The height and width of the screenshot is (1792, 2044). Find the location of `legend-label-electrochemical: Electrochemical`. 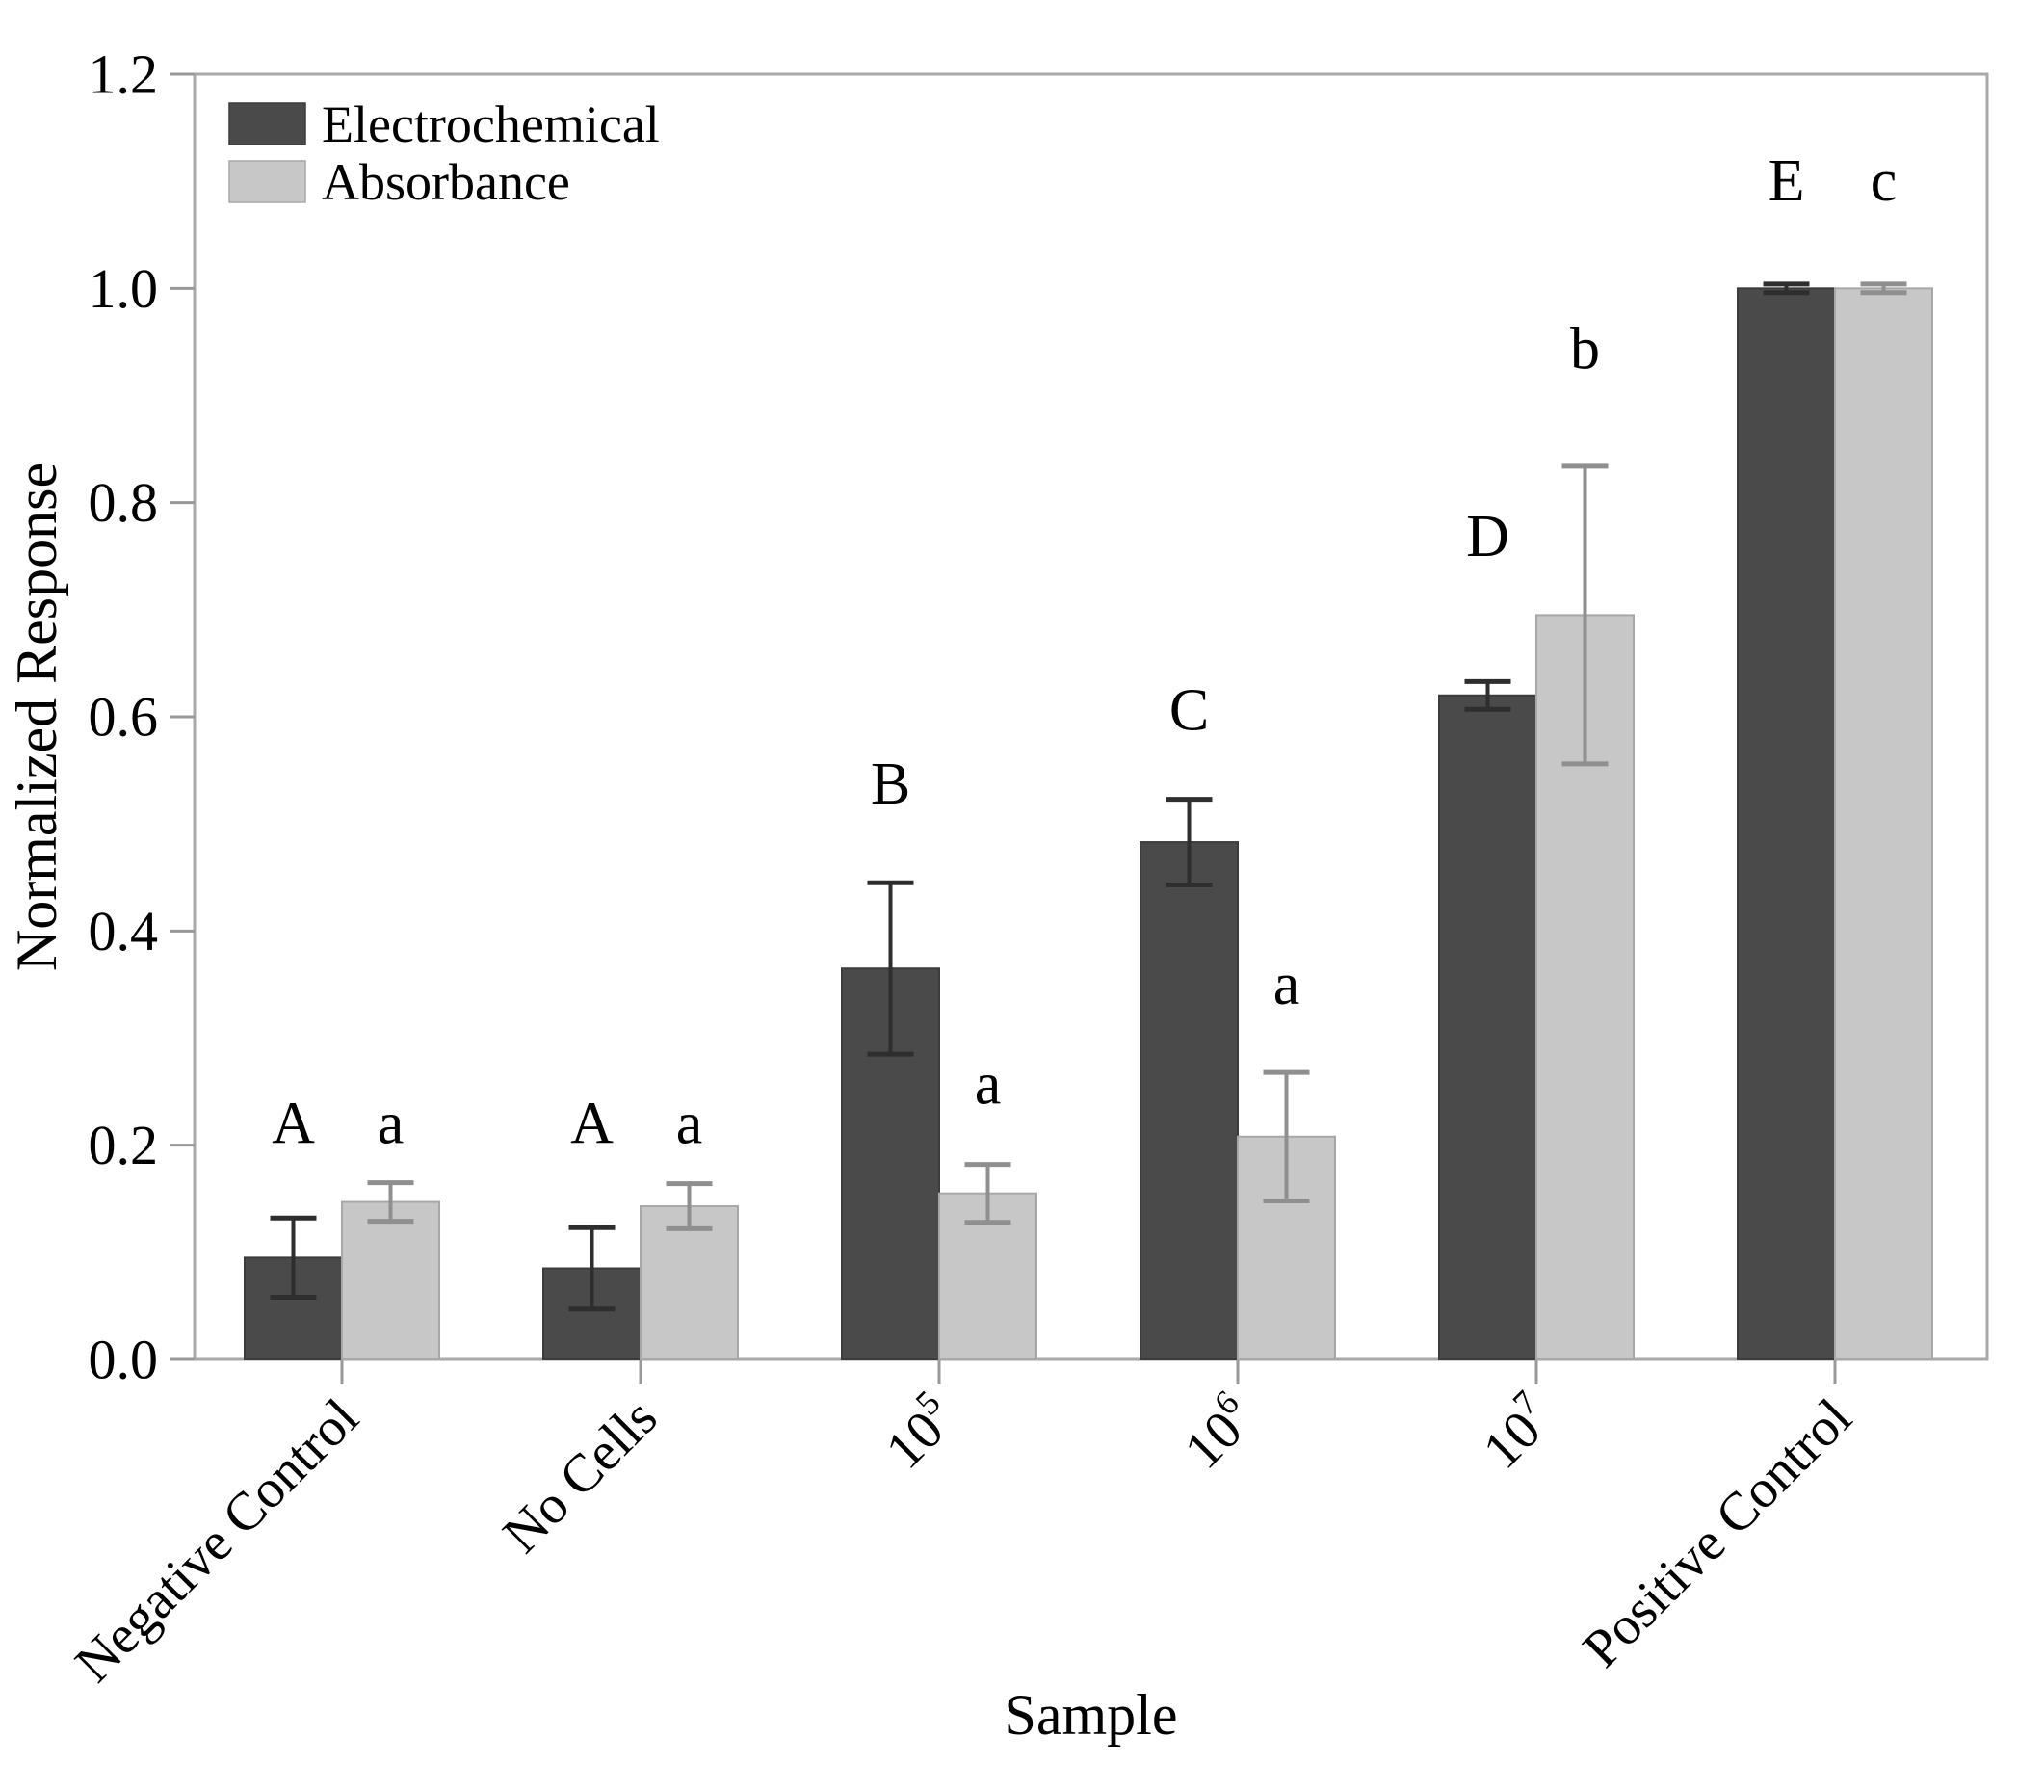

legend-label-electrochemical: Electrochemical is located at coordinates (491, 124).